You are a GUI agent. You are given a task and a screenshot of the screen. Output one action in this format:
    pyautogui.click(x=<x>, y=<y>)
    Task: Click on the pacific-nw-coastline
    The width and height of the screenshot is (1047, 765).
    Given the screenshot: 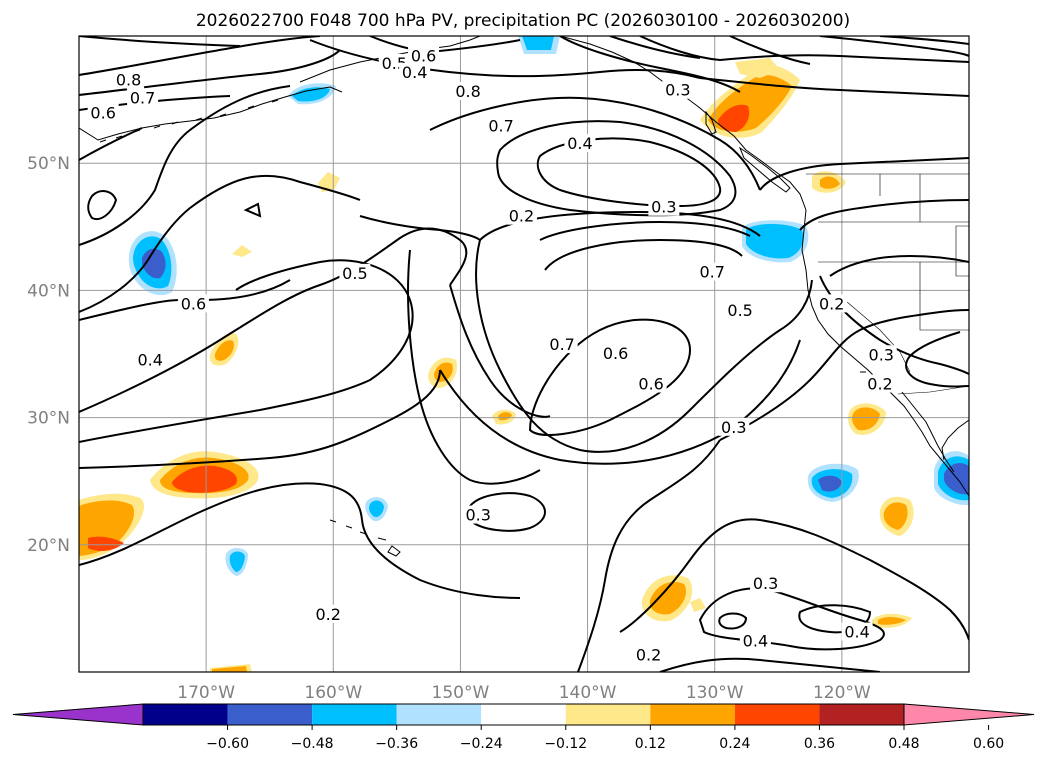 What is the action you would take?
    pyautogui.click(x=885, y=353)
    